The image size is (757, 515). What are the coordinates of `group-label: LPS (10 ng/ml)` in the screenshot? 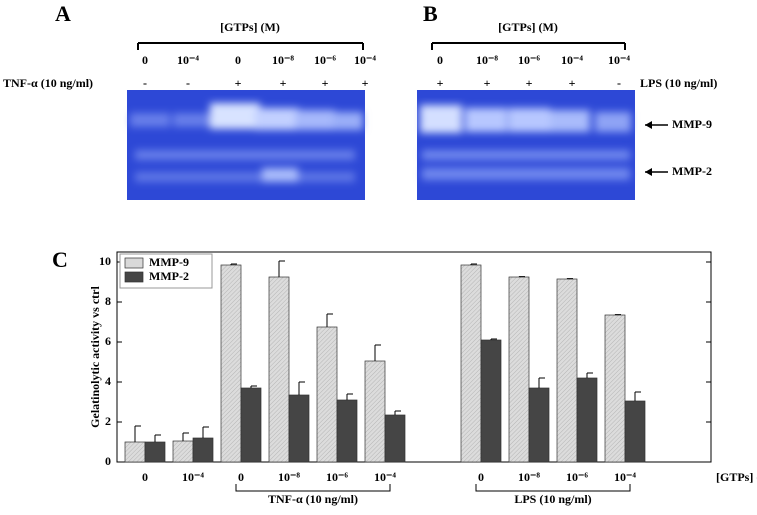 It's located at (552, 499).